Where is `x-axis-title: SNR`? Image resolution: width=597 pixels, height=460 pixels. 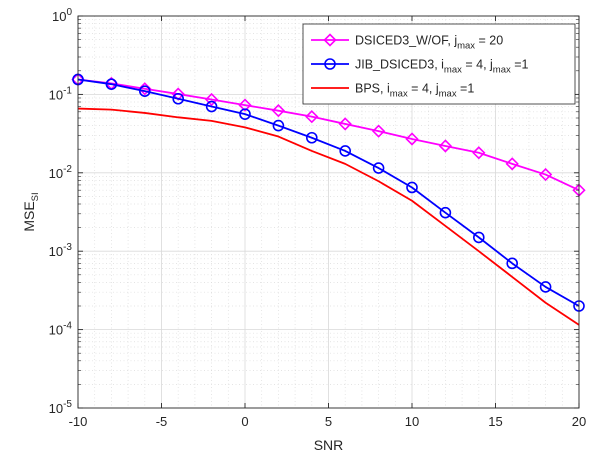
x-axis-title: SNR is located at coordinates (329, 445).